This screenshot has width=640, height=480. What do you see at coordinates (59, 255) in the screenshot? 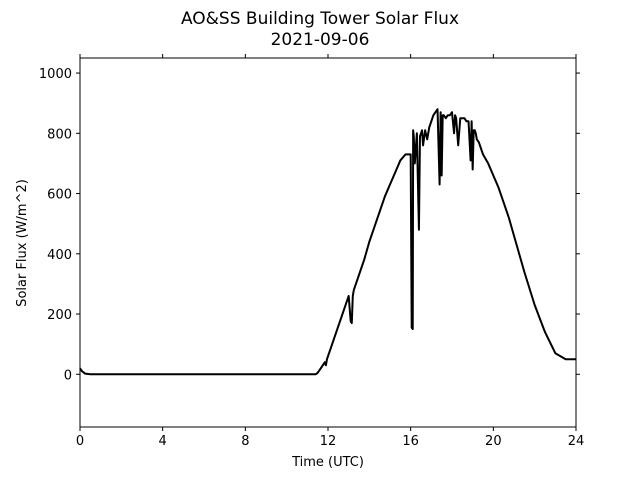
I see `y-tick-label: 400` at bounding box center [59, 255].